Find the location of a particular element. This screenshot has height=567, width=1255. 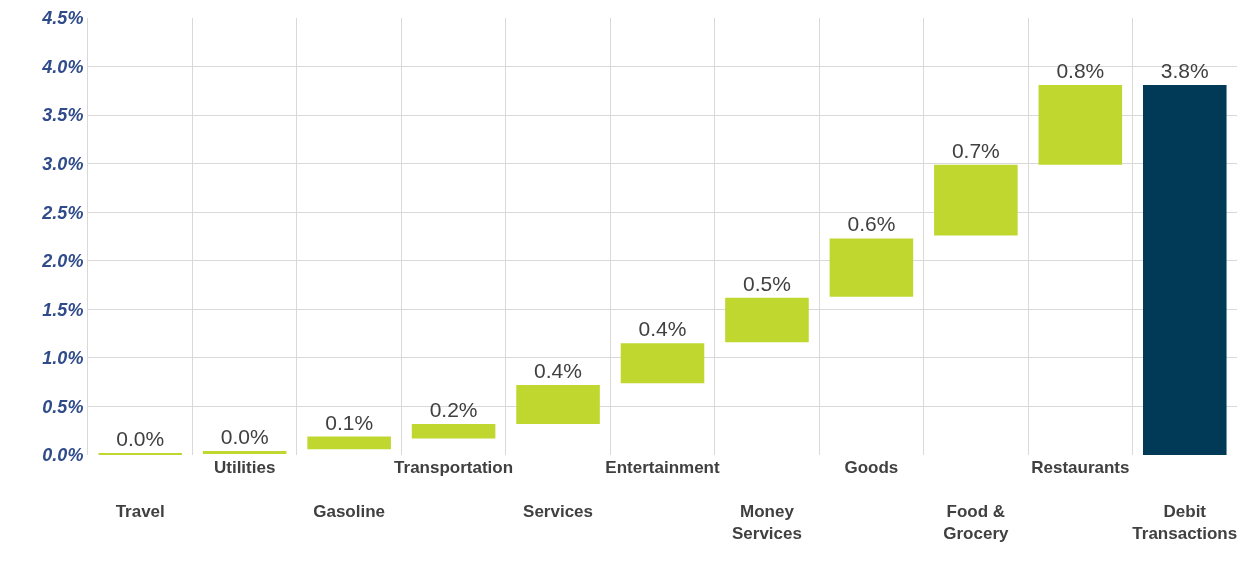

y-tick-label: 4.0% is located at coordinates (62, 66).